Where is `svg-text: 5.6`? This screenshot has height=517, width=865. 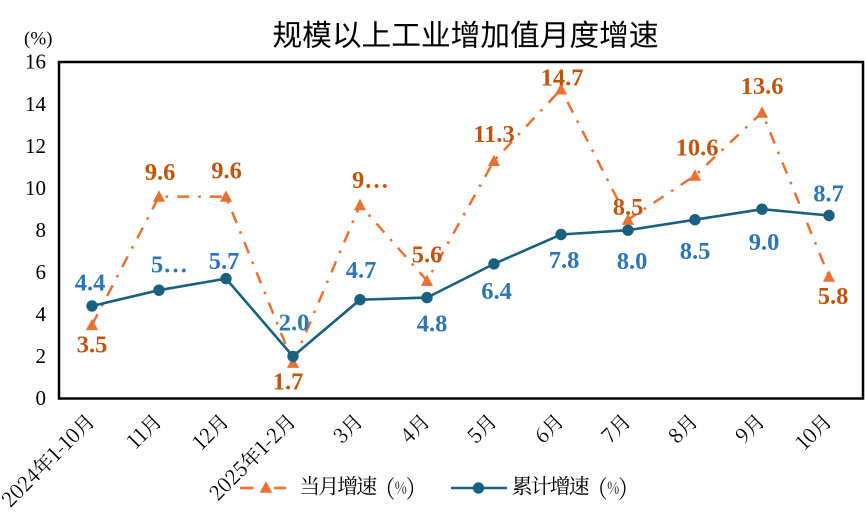 svg-text: 5.6 is located at coordinates (427, 255).